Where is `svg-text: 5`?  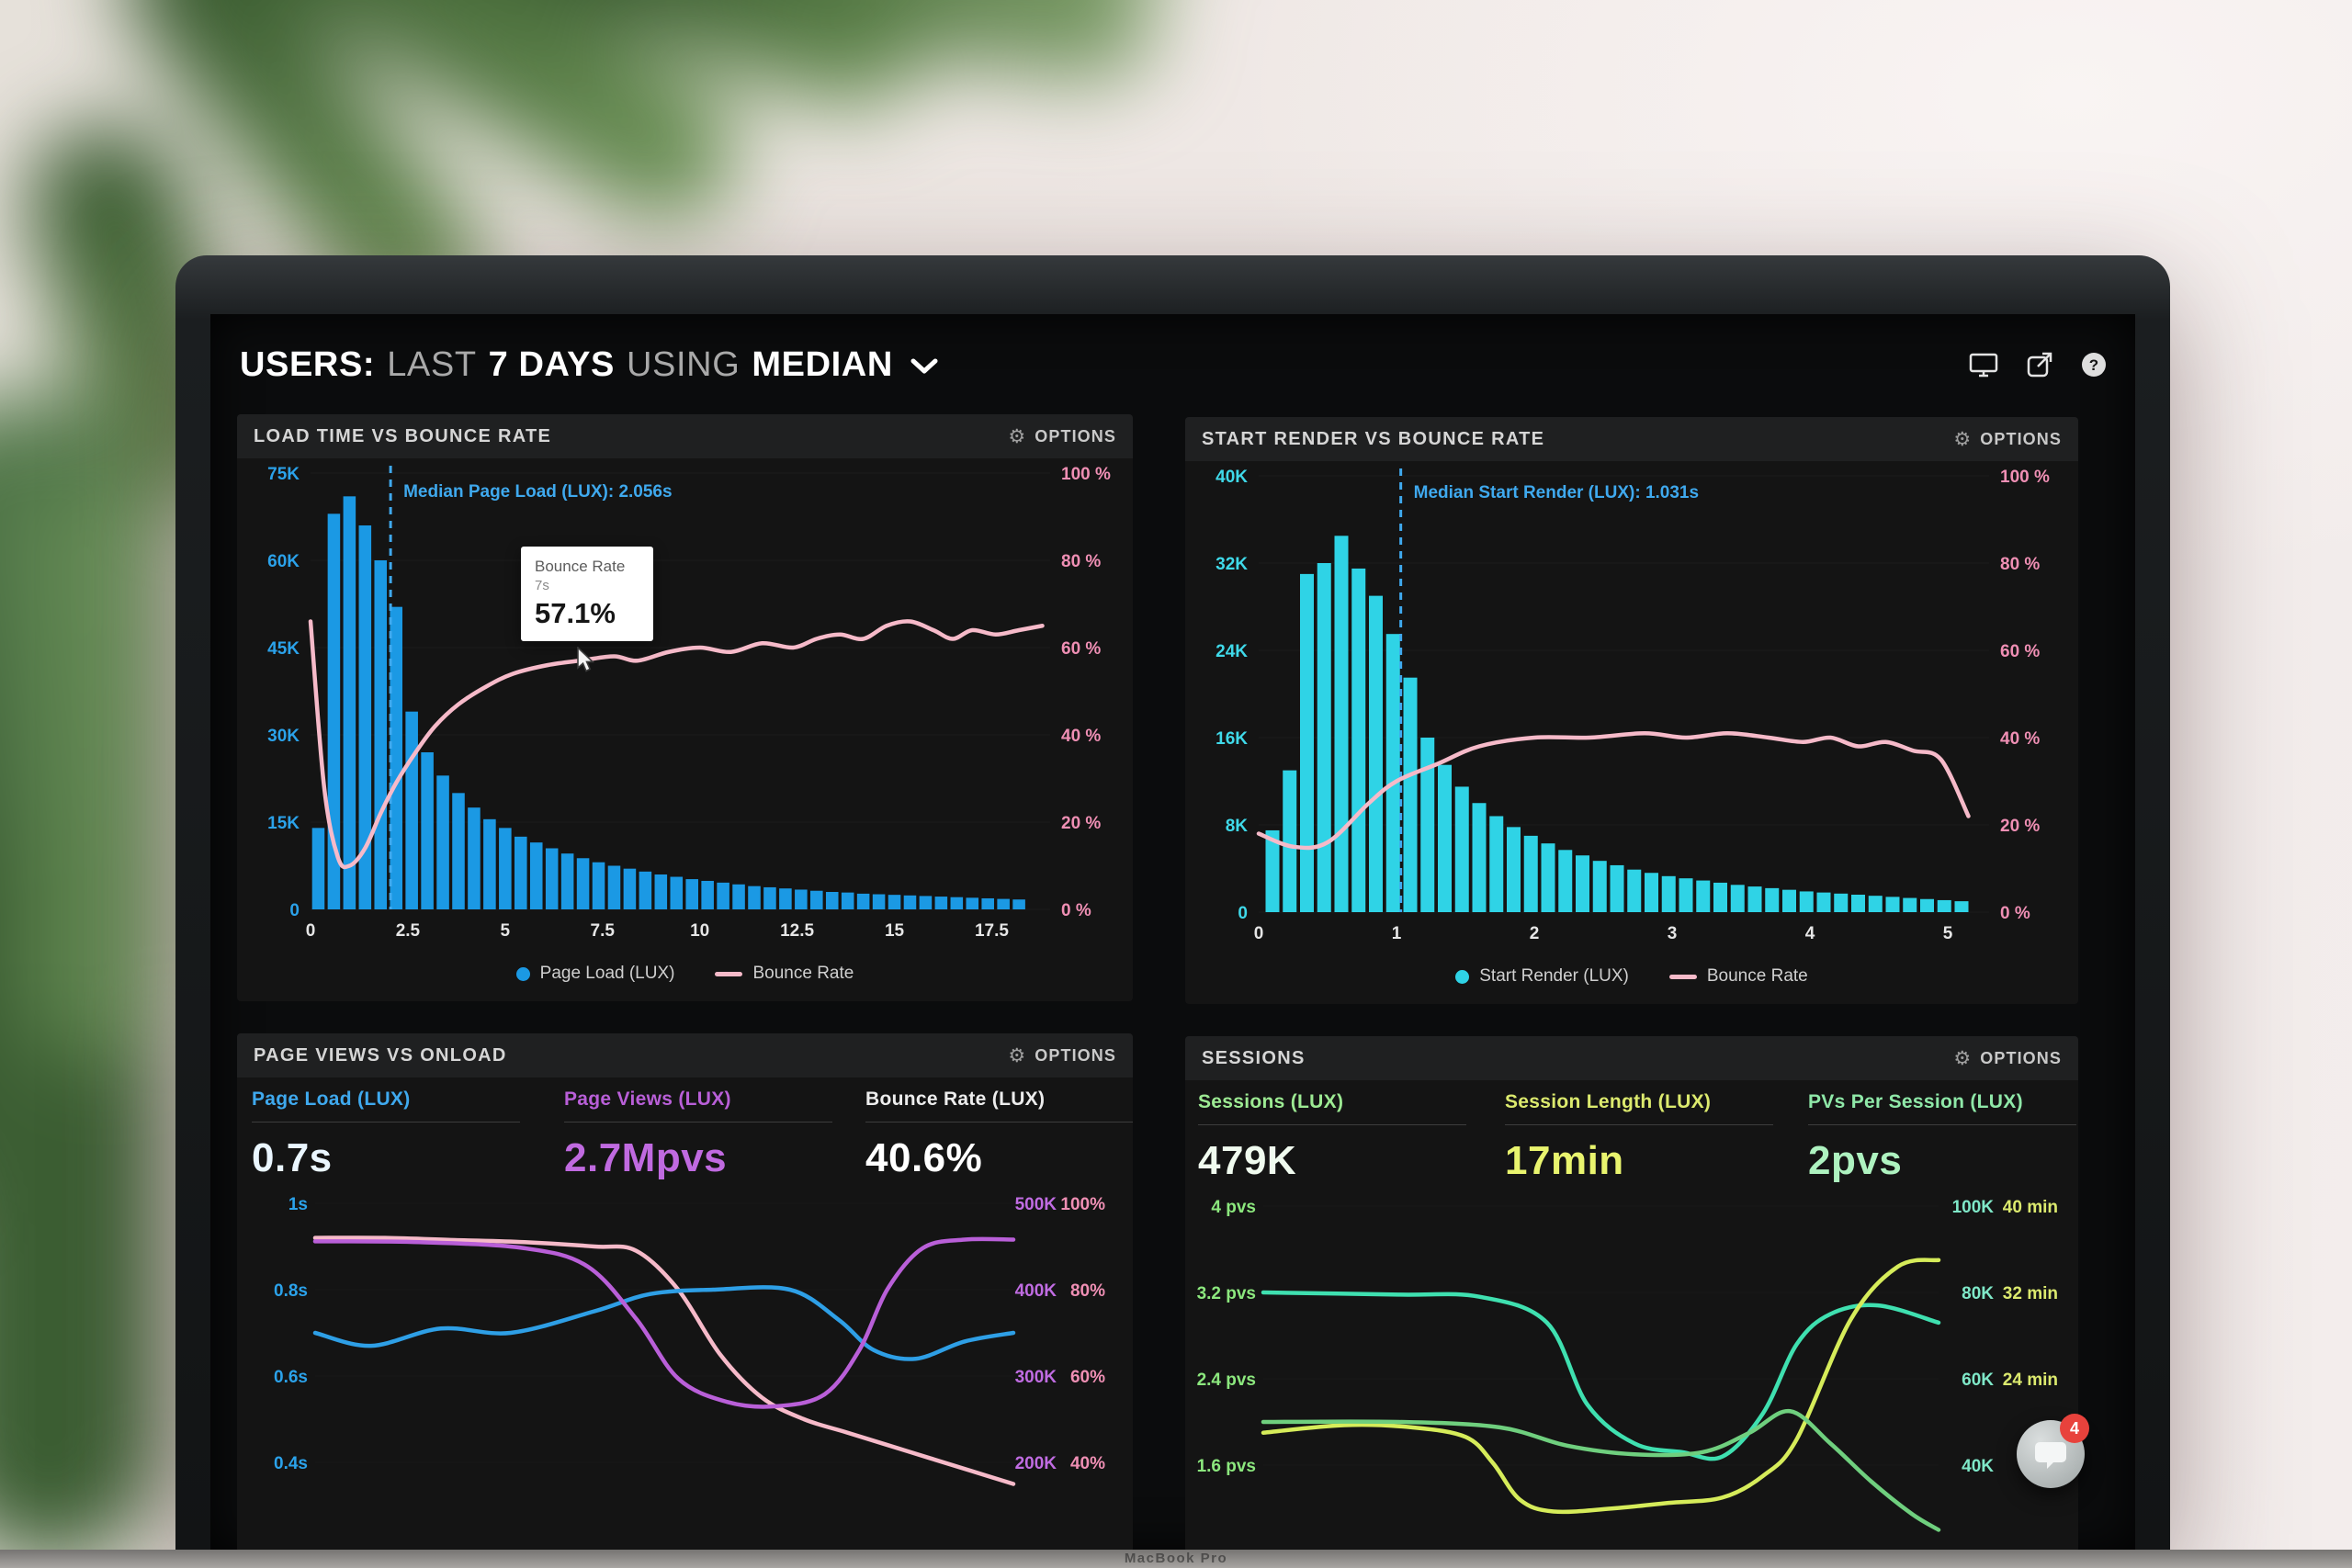 svg-text: 5 is located at coordinates (506, 931).